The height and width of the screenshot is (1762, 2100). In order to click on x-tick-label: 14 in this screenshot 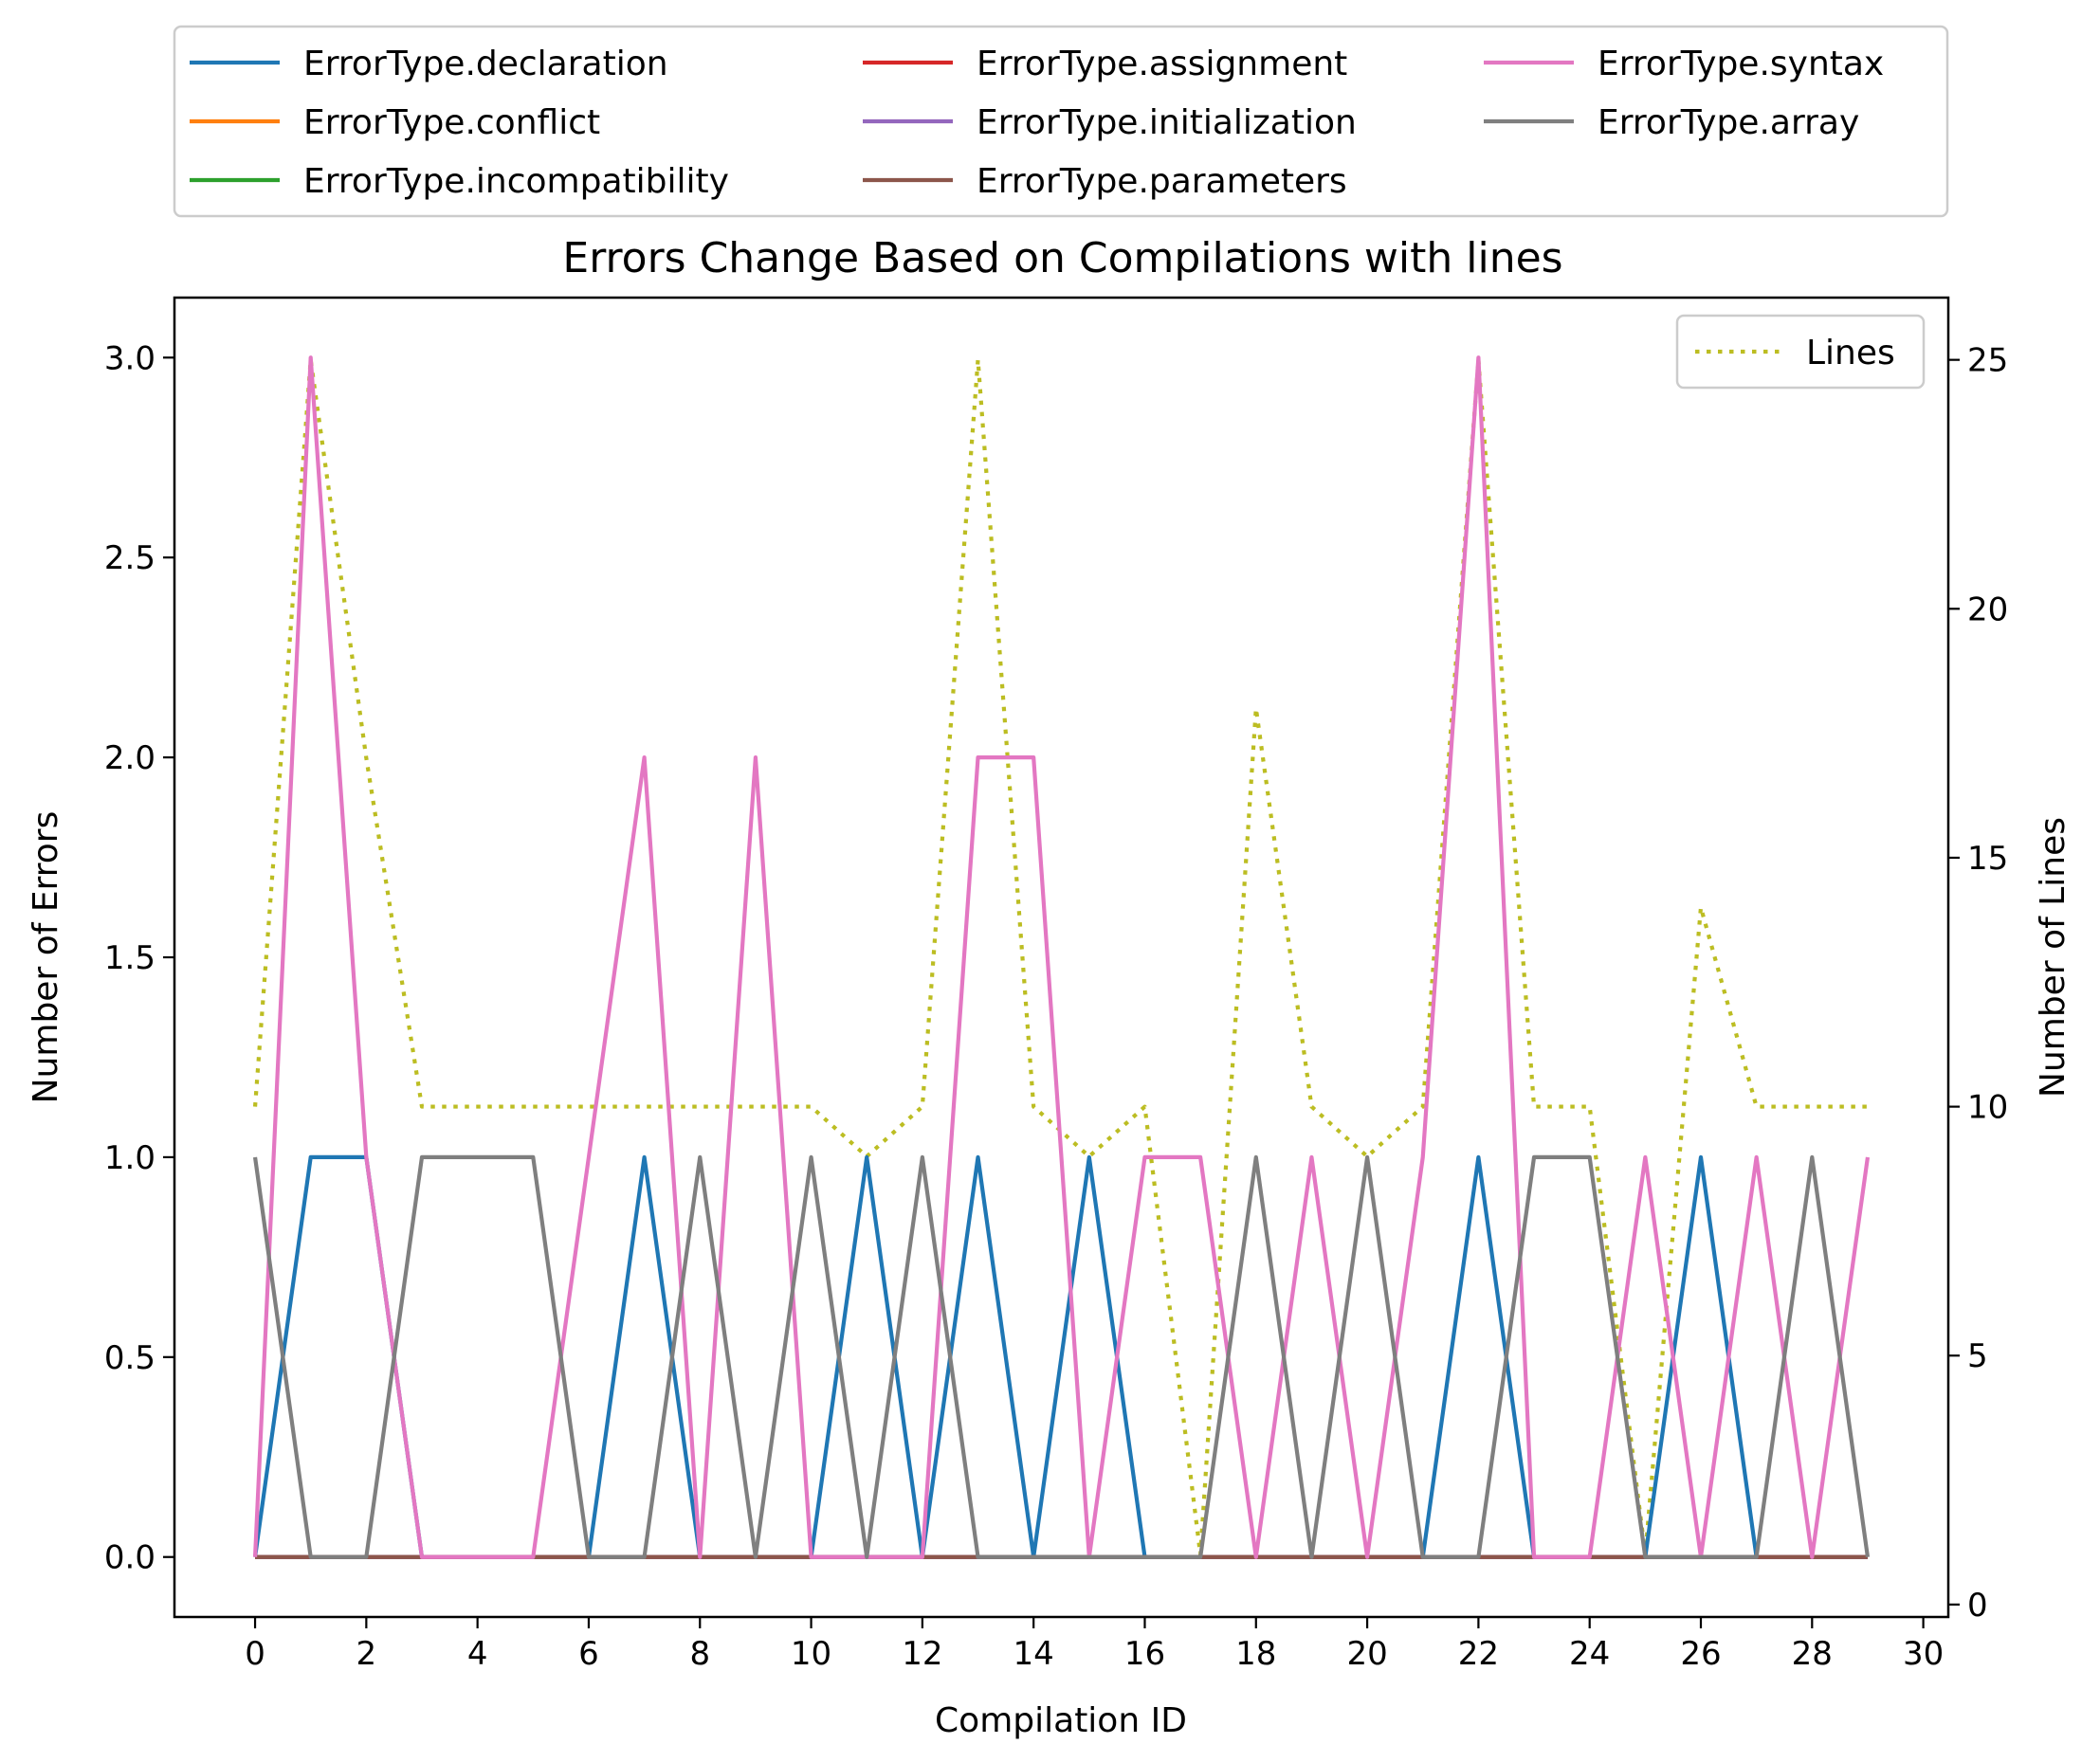, I will do `click(1033, 1654)`.